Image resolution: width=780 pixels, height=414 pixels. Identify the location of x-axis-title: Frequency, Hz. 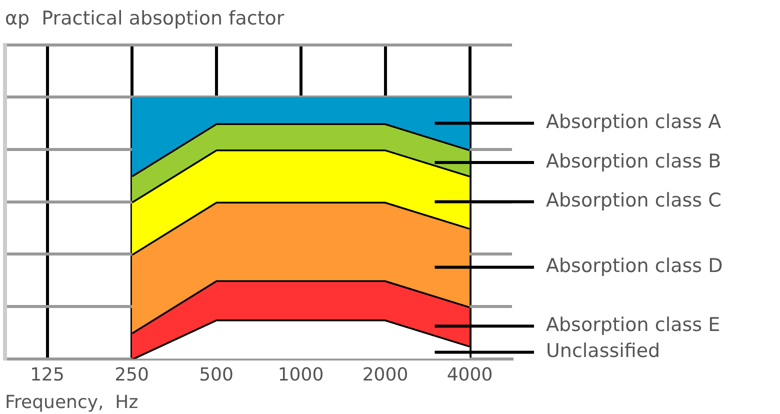
(71, 402).